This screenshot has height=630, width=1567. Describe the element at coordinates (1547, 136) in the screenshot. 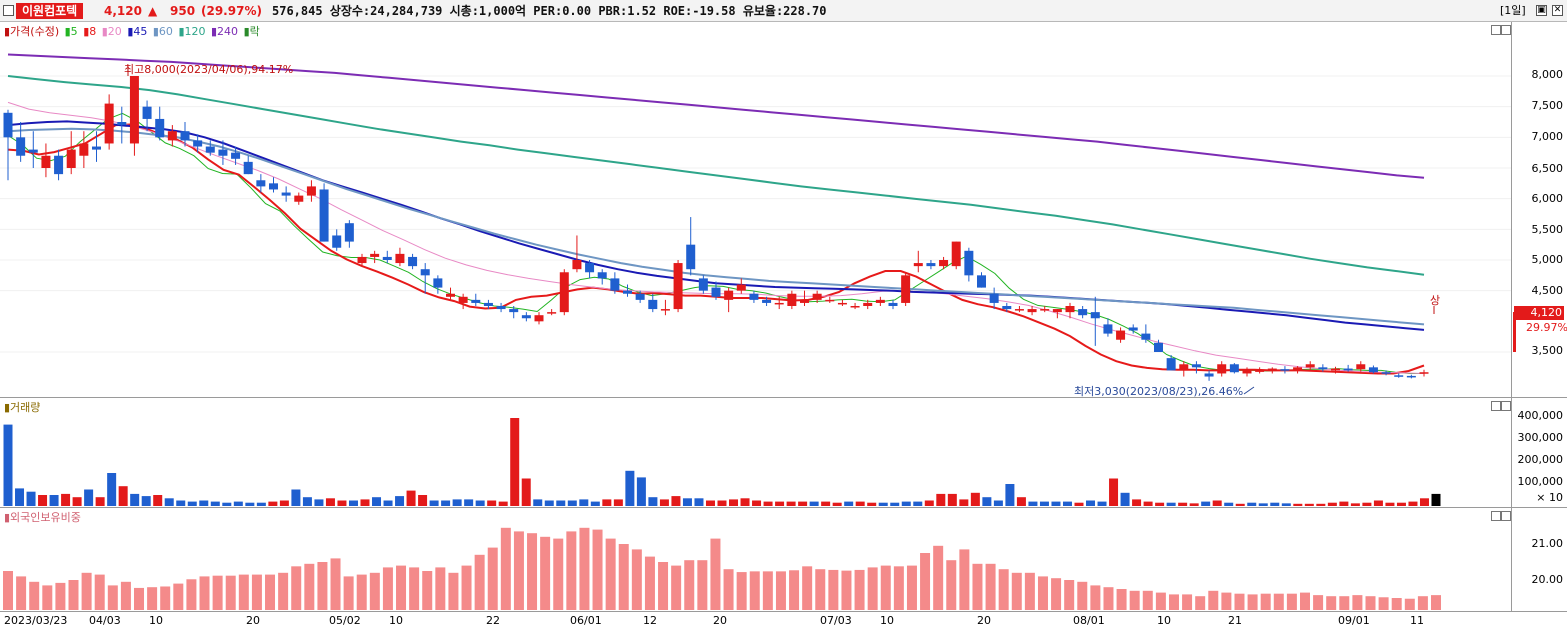

I see `y-tick: 7,000` at that location.